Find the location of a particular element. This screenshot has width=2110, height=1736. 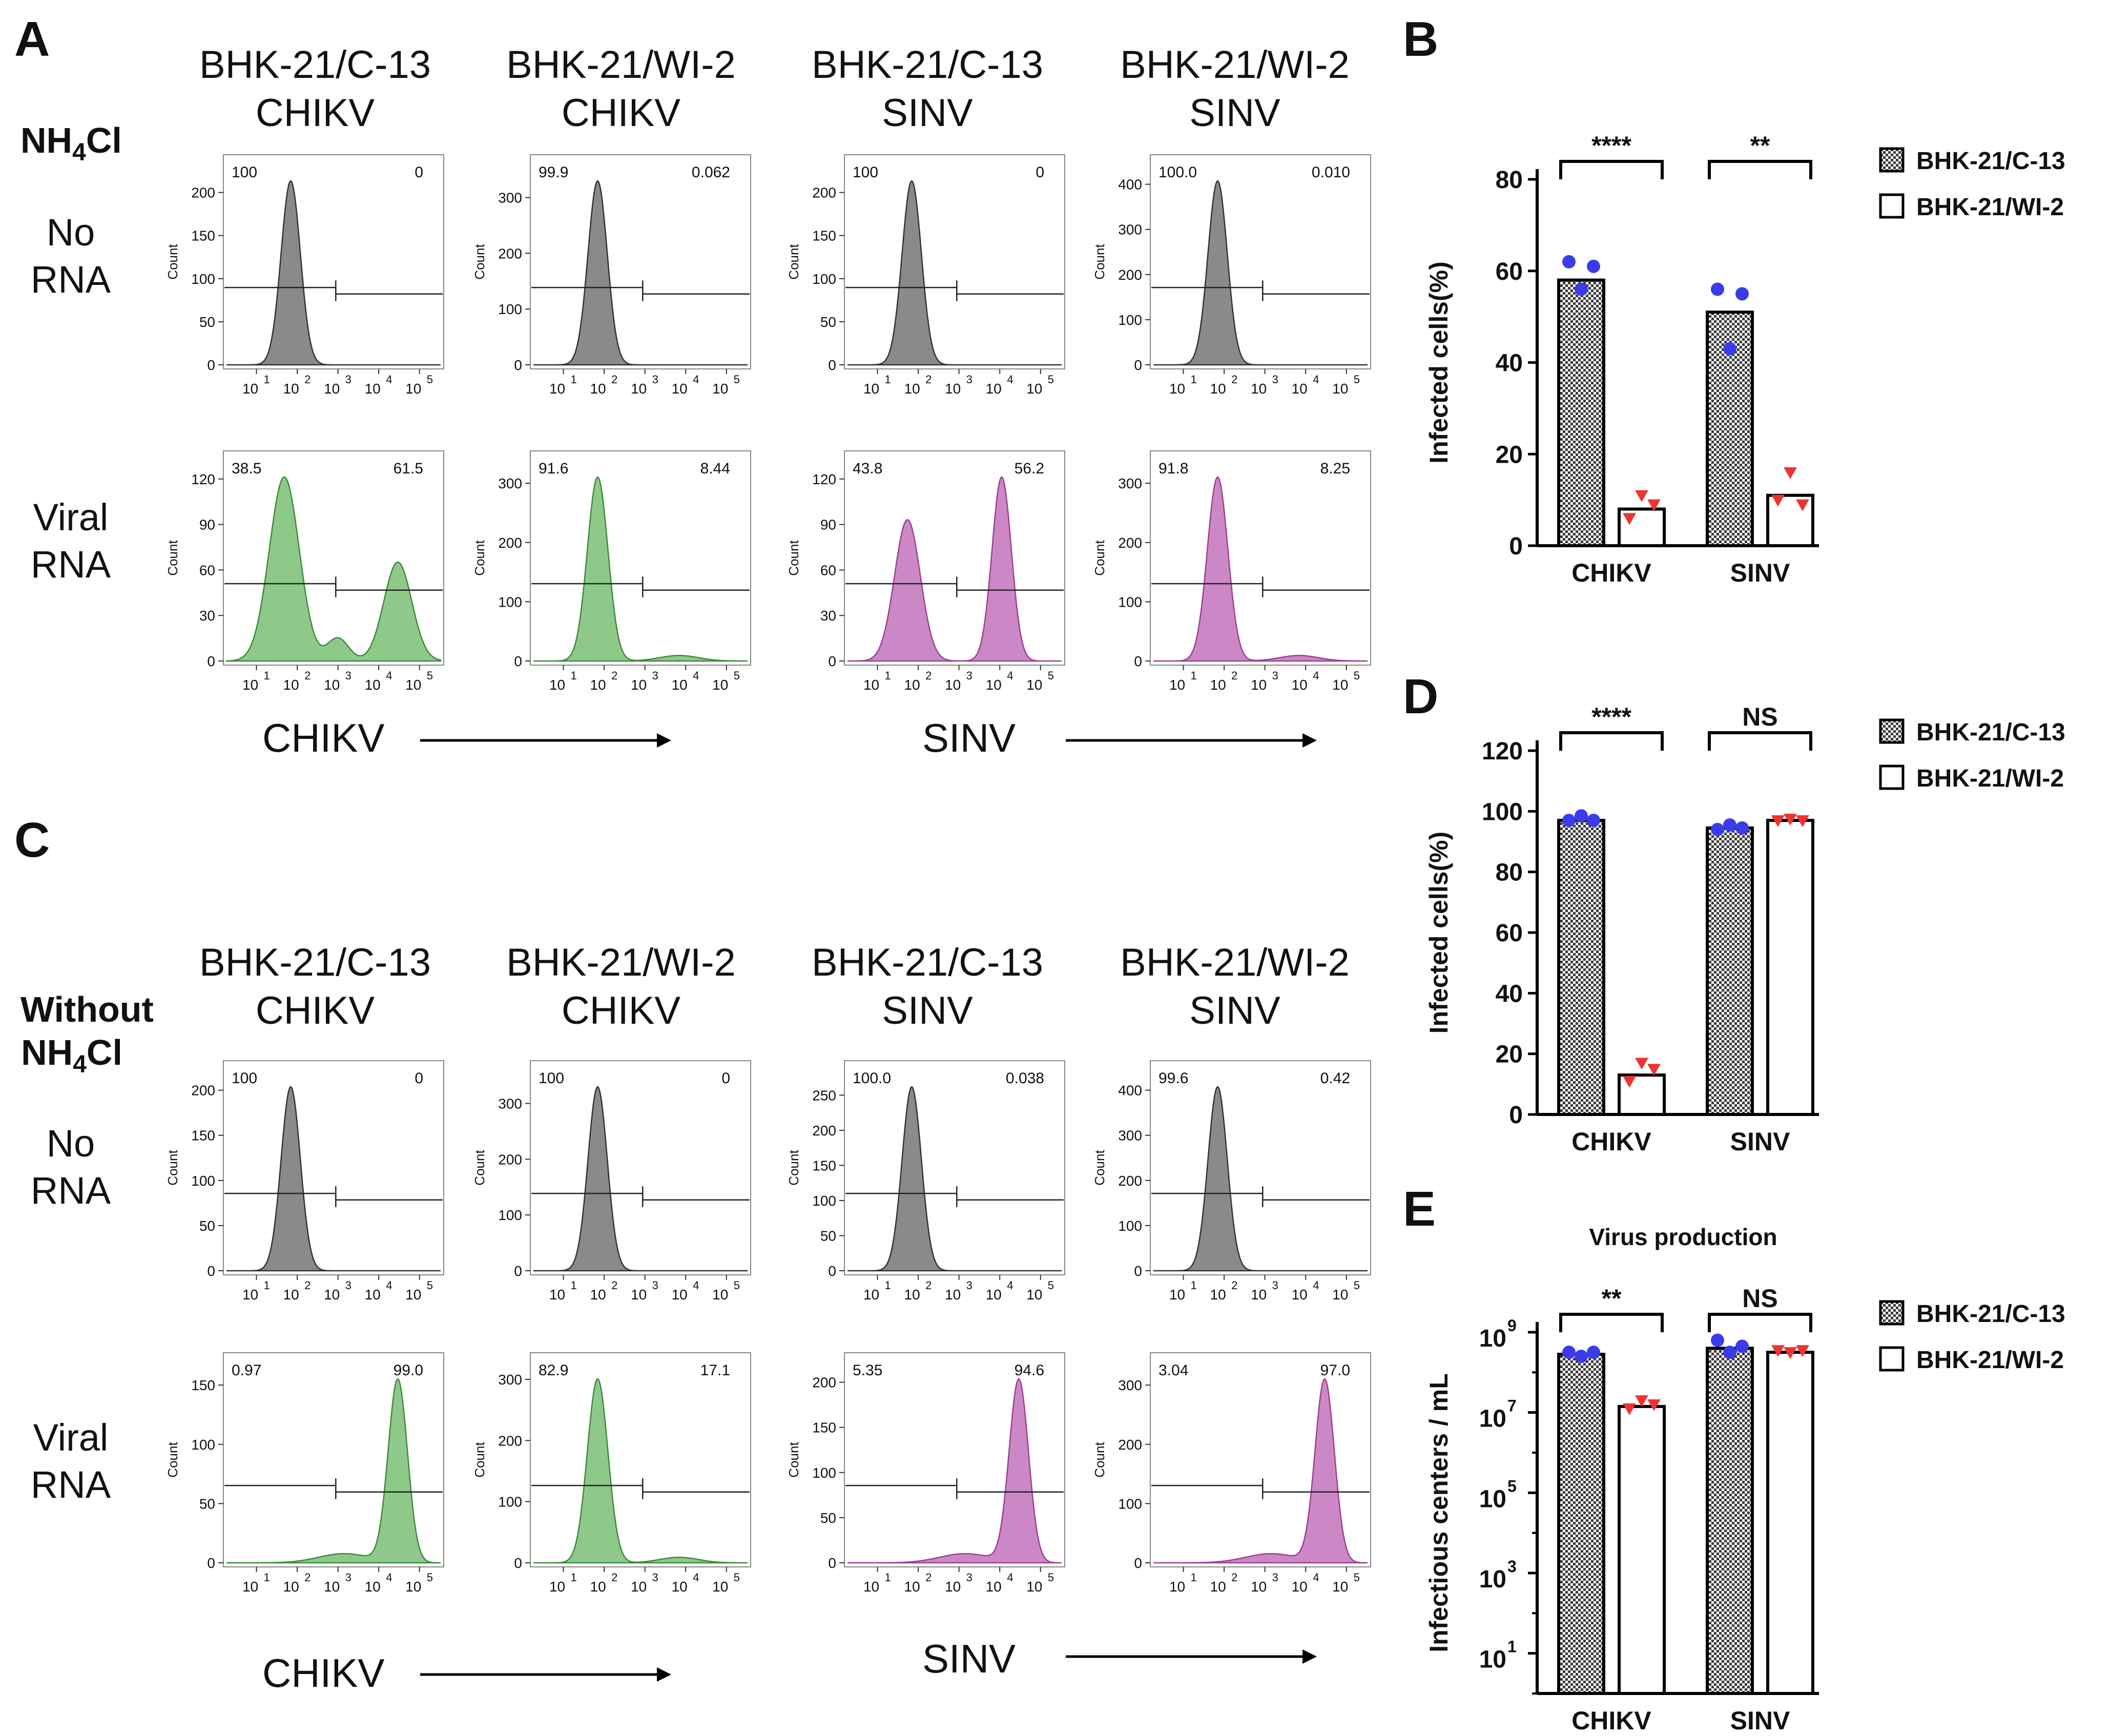

y-tick-label: 40 is located at coordinates (1509, 363).